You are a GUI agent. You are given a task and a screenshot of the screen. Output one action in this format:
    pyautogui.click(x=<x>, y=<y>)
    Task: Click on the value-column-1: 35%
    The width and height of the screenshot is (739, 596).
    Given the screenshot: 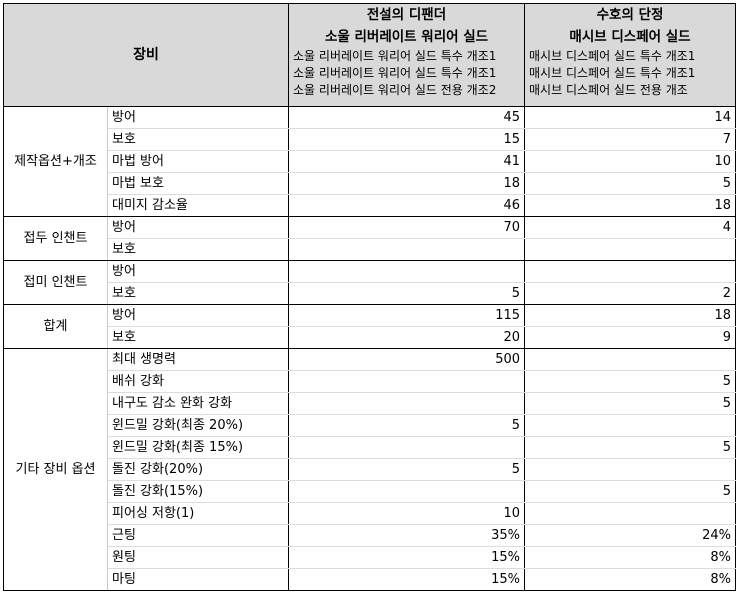 What is the action you would take?
    pyautogui.click(x=407, y=535)
    